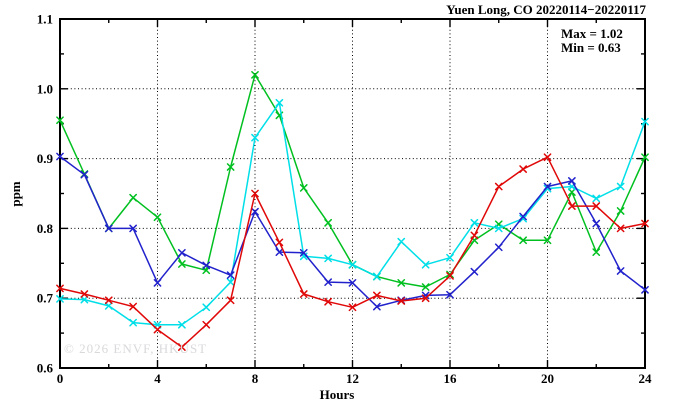  Describe the element at coordinates (255, 378) in the screenshot. I see `x-tick-label: 8` at that location.